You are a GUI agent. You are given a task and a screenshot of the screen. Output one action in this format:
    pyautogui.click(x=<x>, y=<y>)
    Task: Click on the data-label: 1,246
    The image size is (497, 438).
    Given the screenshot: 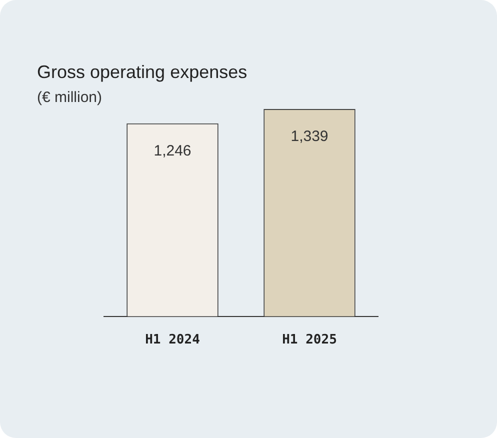 What is the action you would take?
    pyautogui.click(x=173, y=151)
    